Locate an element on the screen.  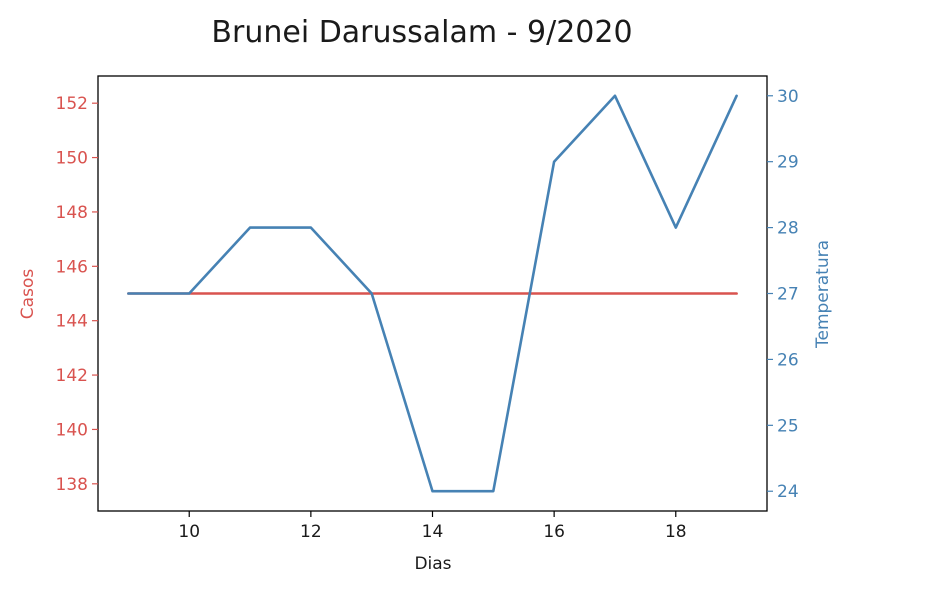
right-y-axis-label: Temperatura is located at coordinates (823, 294).